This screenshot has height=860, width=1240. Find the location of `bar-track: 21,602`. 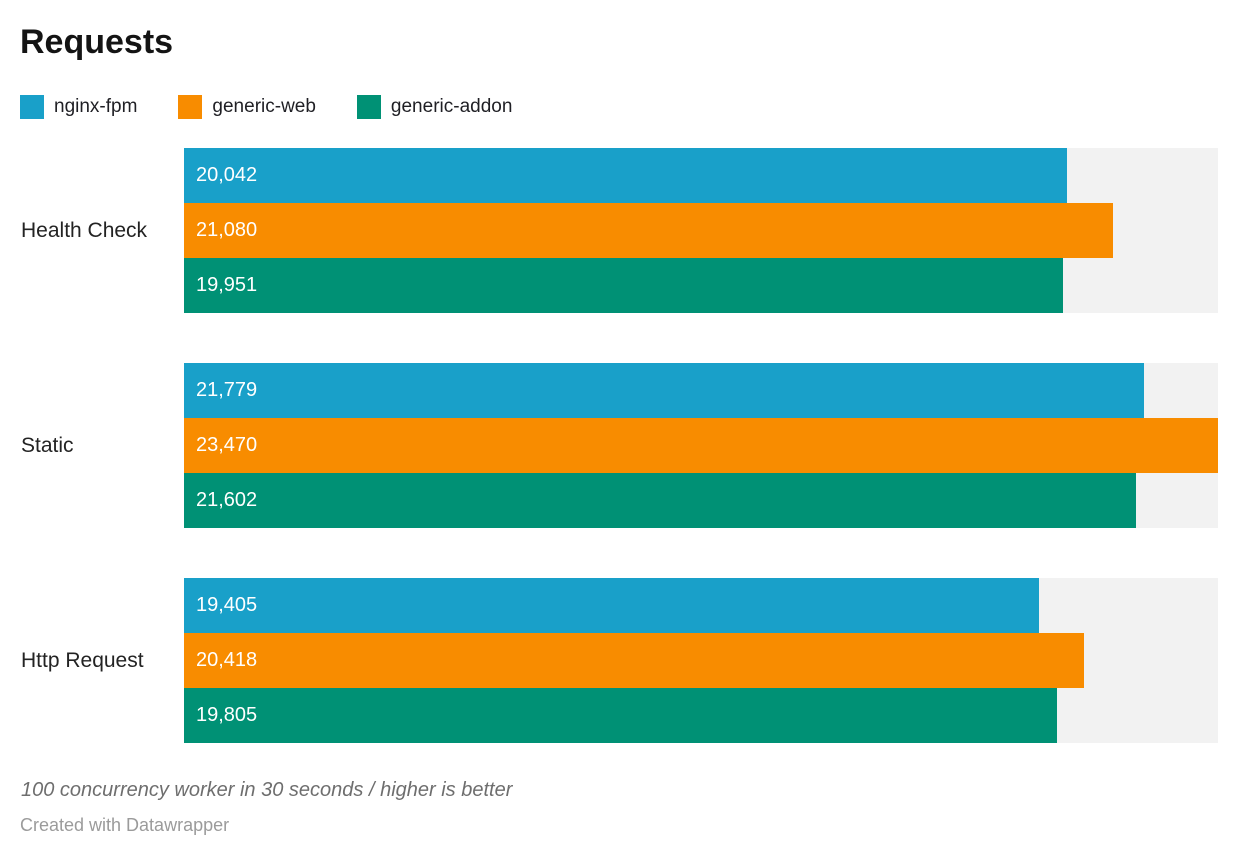

bar-track: 21,602 is located at coordinates (701, 500).